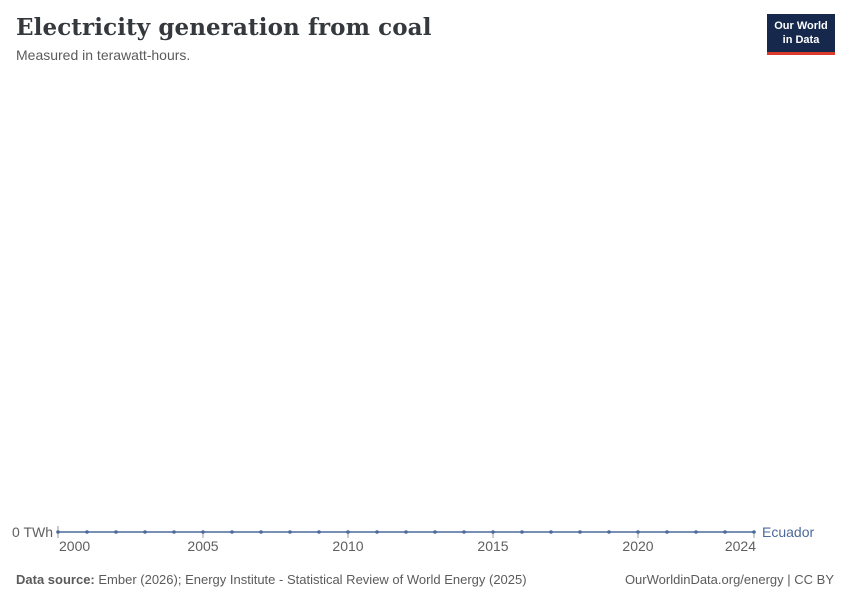 This screenshot has height=600, width=850. Describe the element at coordinates (413, 539) in the screenshot. I see `line-chart-svg: 2000 2005 2010 2015 2020 2024 0 TWh Ecuador` at that location.